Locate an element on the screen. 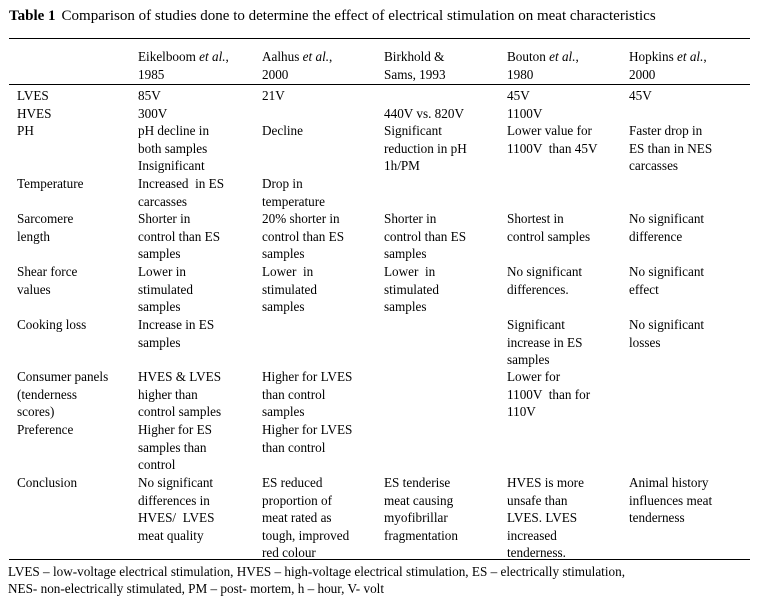 This screenshot has width=759, height=614. row-label-shear-force: Shear force values is located at coordinates (47, 280).